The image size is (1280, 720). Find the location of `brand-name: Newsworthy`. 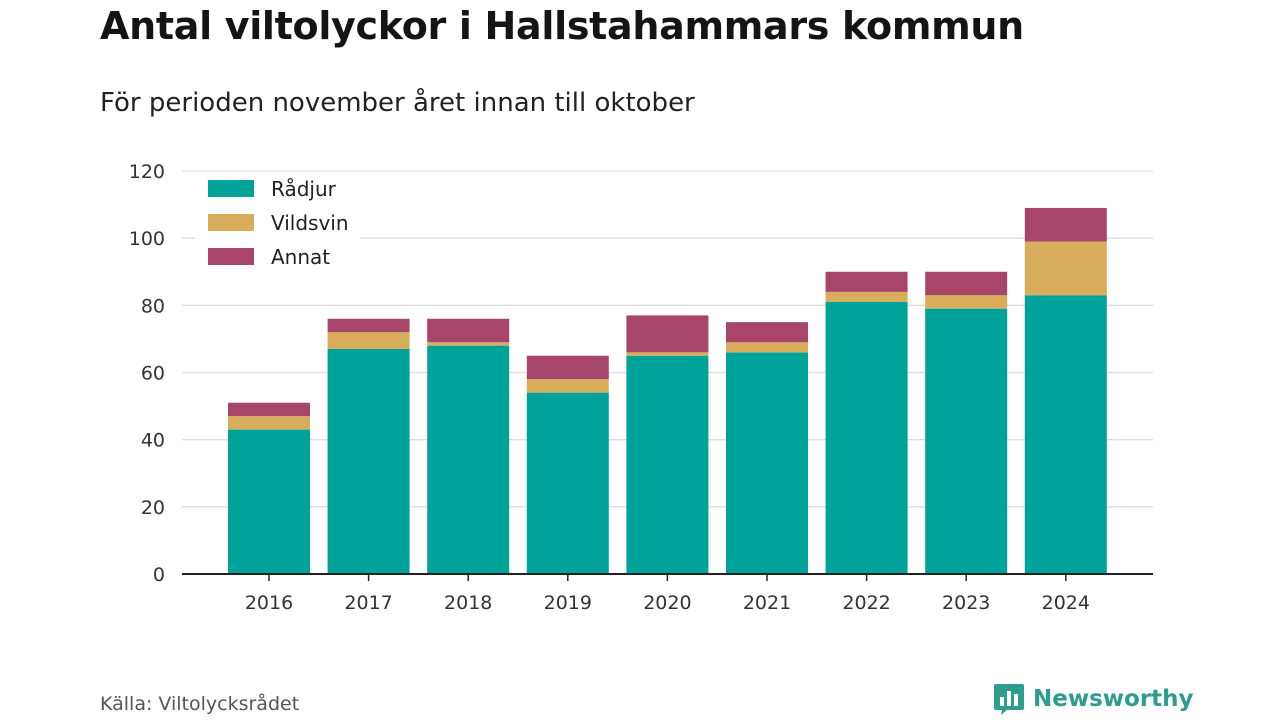

brand-name: Newsworthy is located at coordinates (1113, 699).